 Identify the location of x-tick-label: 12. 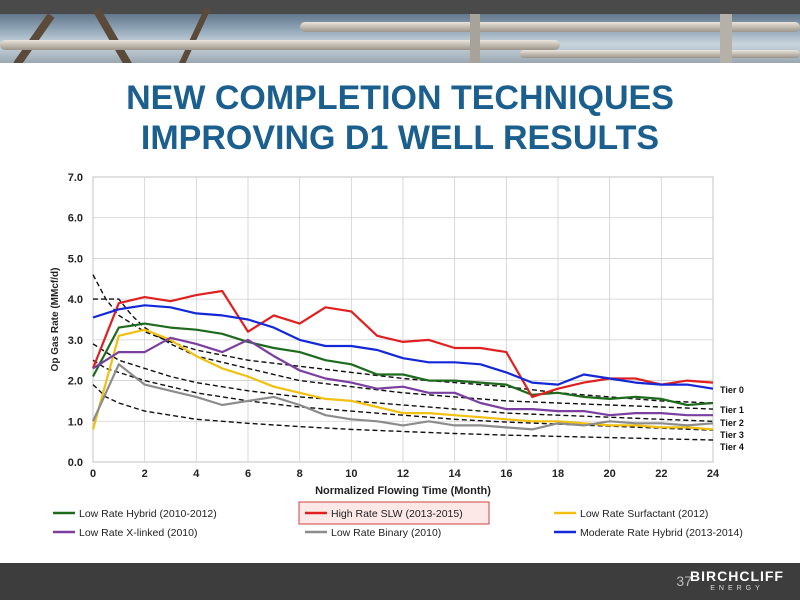
(403, 474).